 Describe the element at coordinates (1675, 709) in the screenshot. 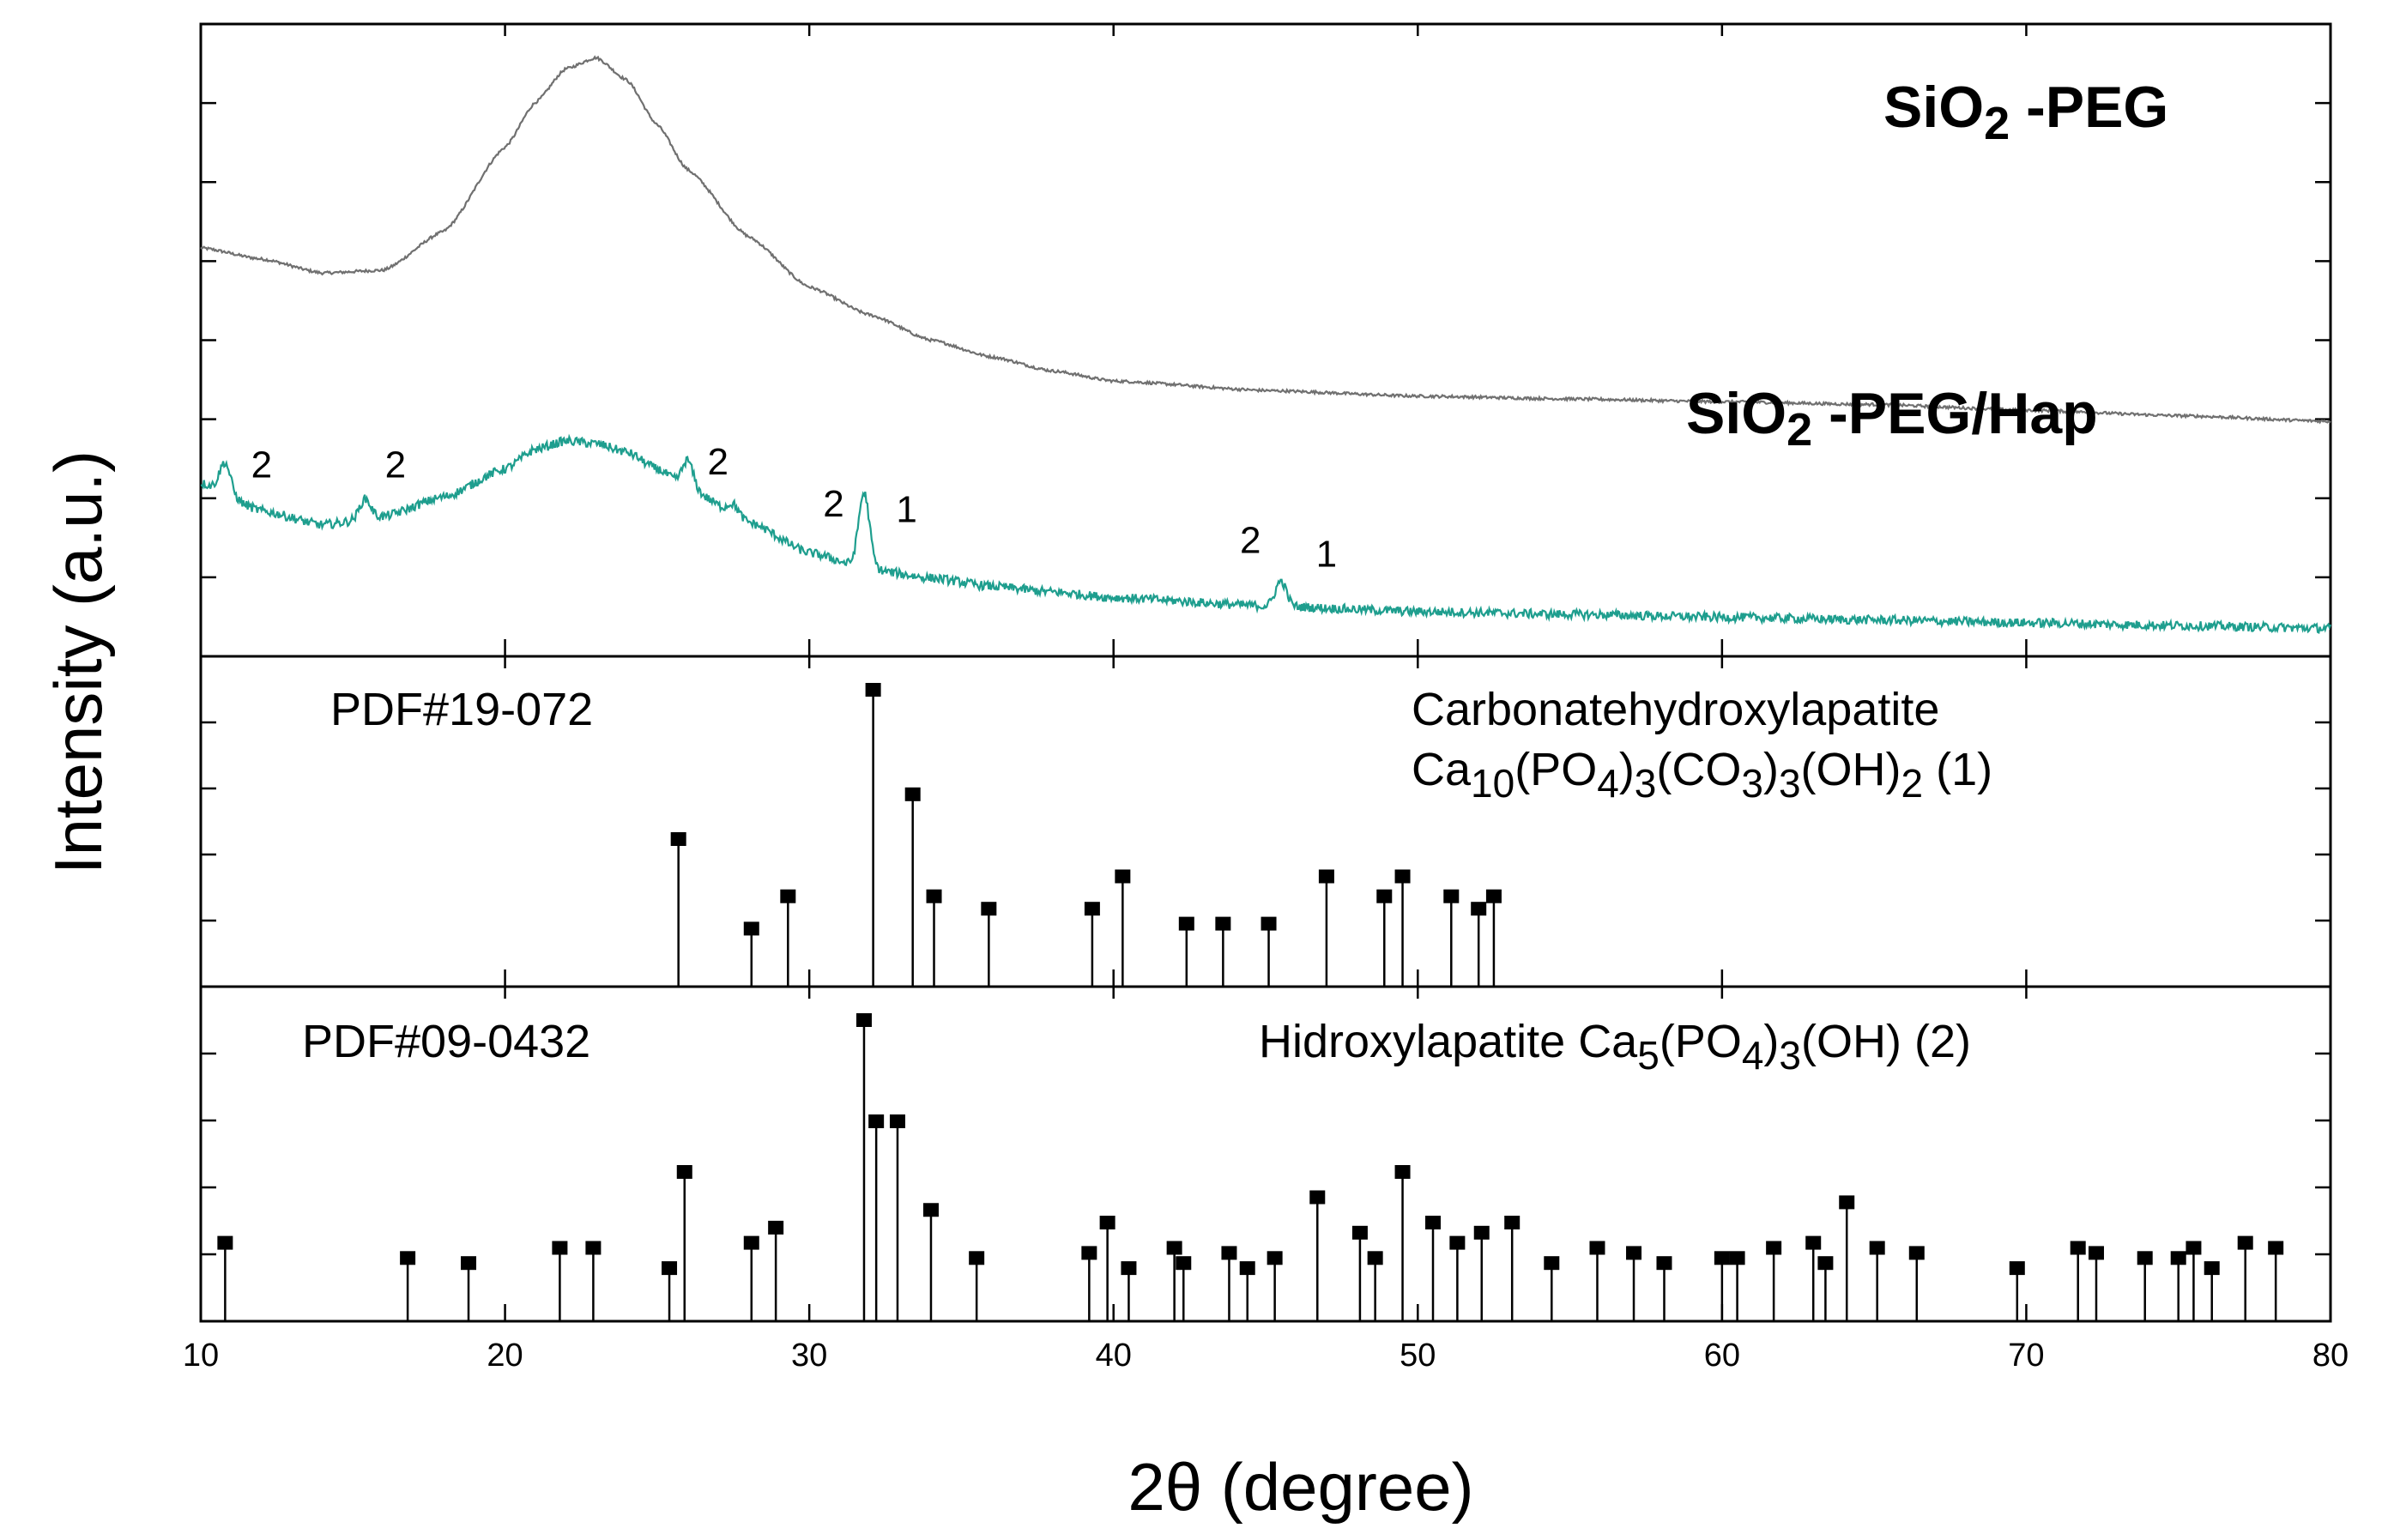

I see `reference-1-compound: Carbonatehydroxylapatite` at that location.